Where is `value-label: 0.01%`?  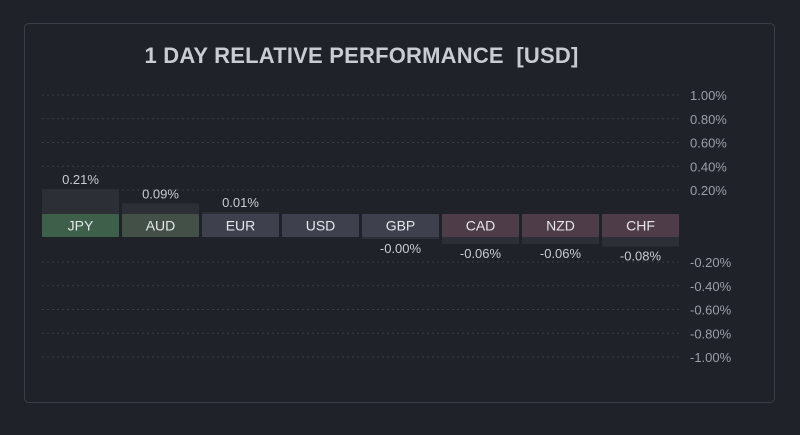 value-label: 0.01% is located at coordinates (240, 202).